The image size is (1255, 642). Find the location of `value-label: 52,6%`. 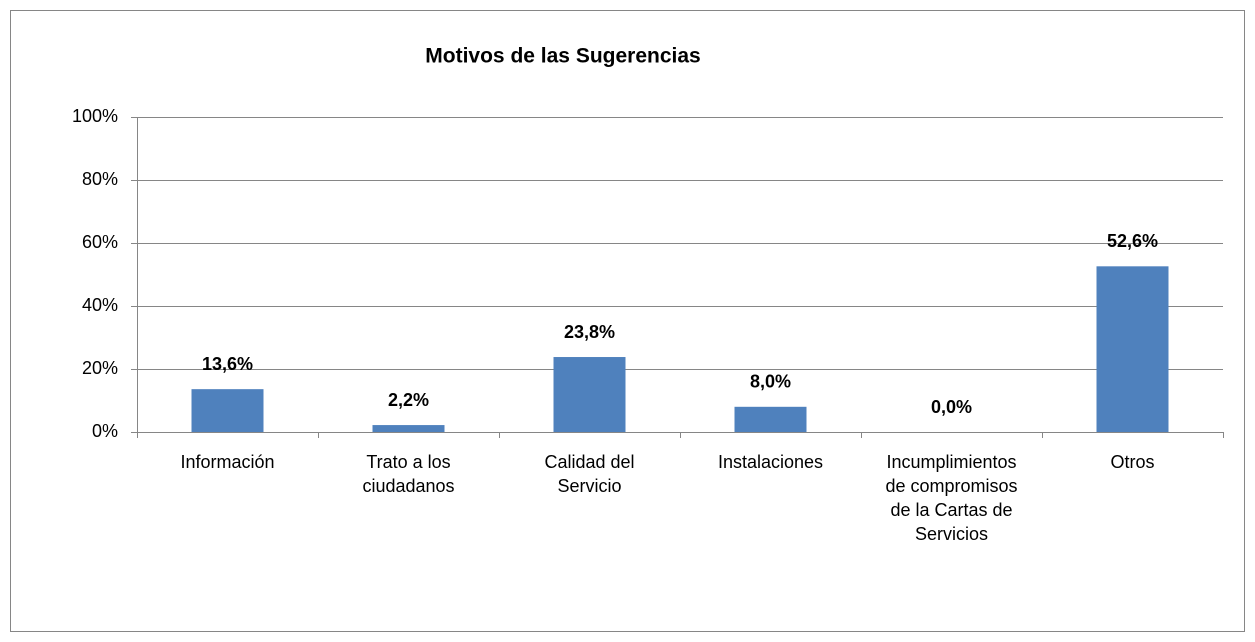

value-label: 52,6% is located at coordinates (1132, 241).